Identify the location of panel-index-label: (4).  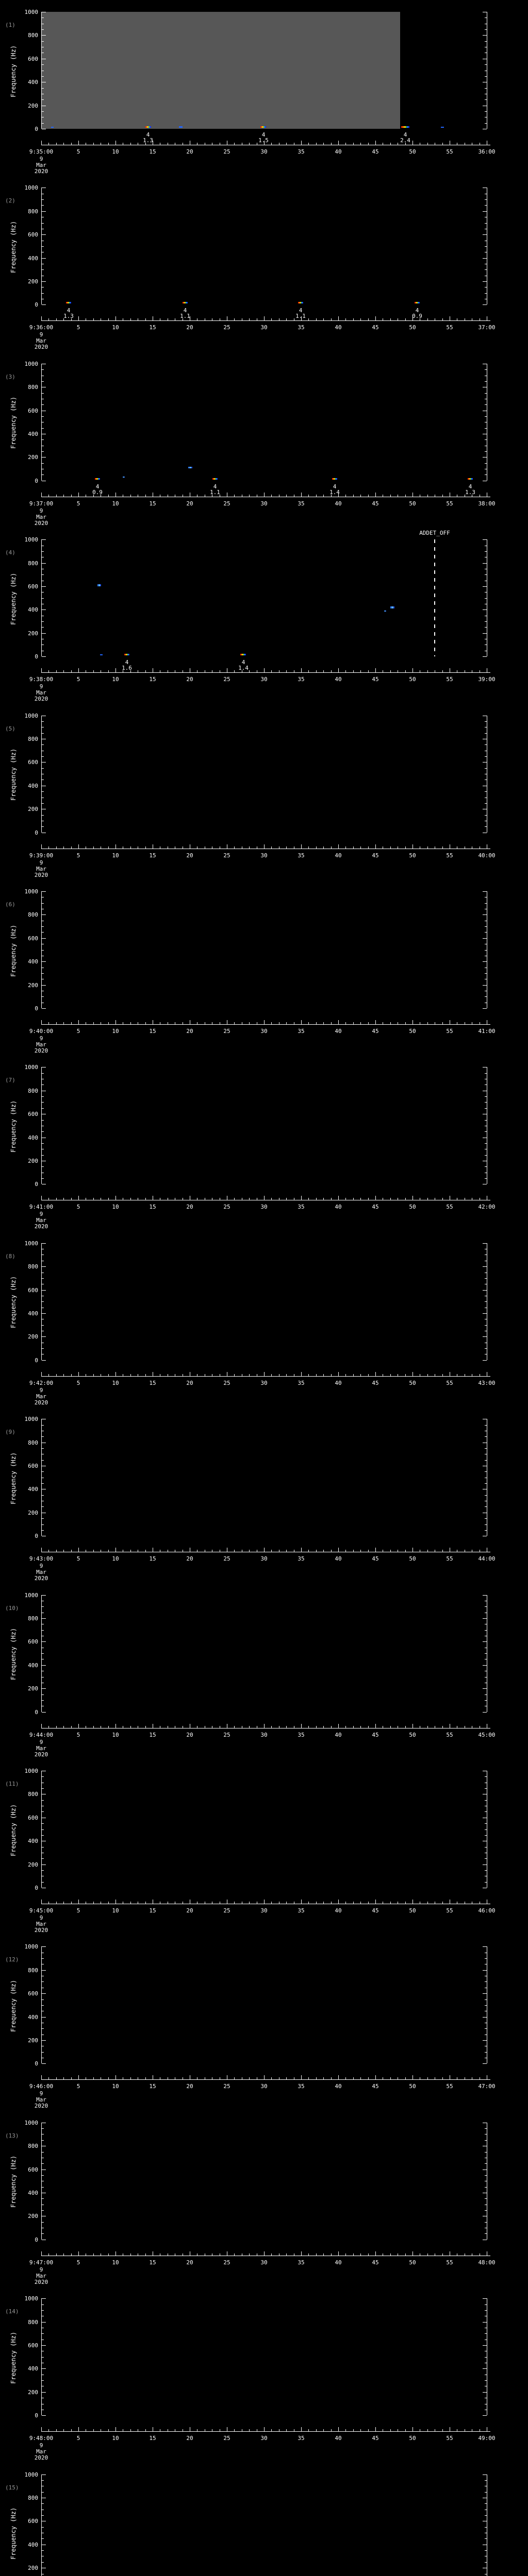
(10, 552).